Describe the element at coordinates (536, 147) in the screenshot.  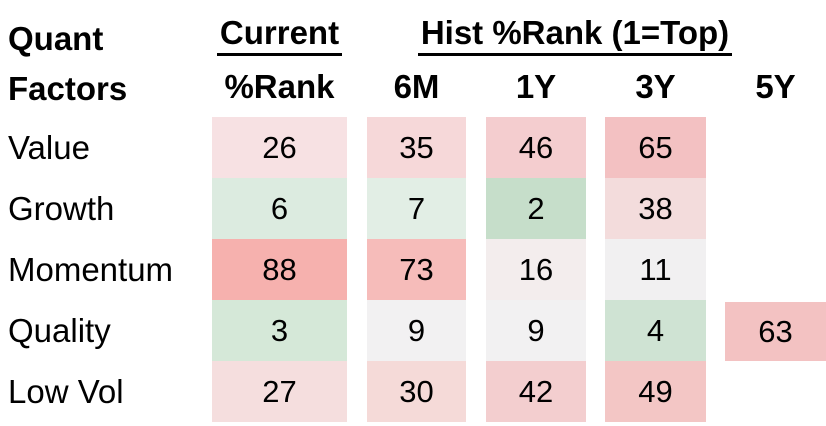
I see `heatmap-cell: 46` at that location.